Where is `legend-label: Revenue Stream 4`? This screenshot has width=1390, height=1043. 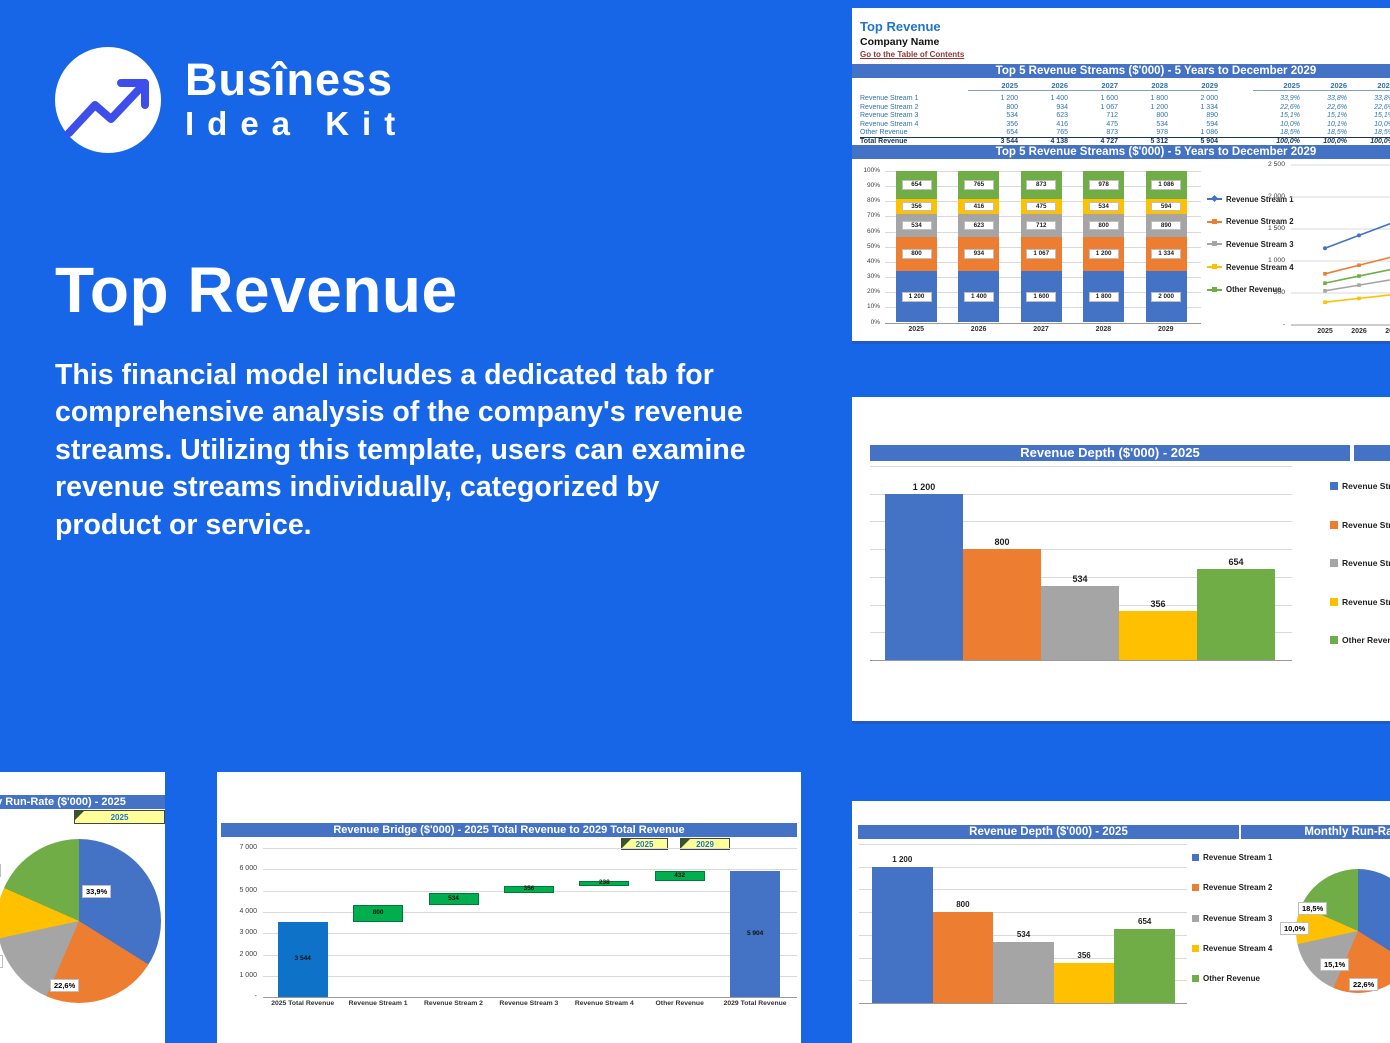
legend-label: Revenue Stream 4 is located at coordinates (1366, 601).